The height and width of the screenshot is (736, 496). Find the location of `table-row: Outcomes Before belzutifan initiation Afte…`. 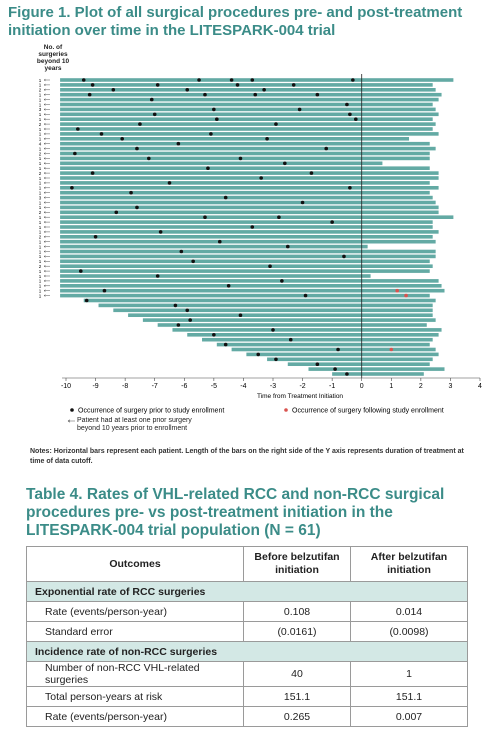

table-row: Outcomes Before belzutifan initiation Afte… is located at coordinates (247, 564).